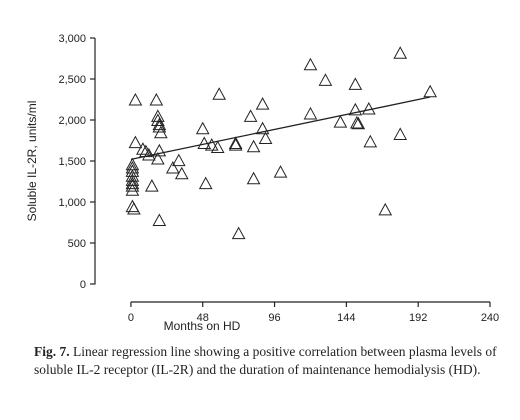 This screenshot has width=520, height=420. What do you see at coordinates (52, 351) in the screenshot?
I see `caption-label: Fig. 7.` at bounding box center [52, 351].